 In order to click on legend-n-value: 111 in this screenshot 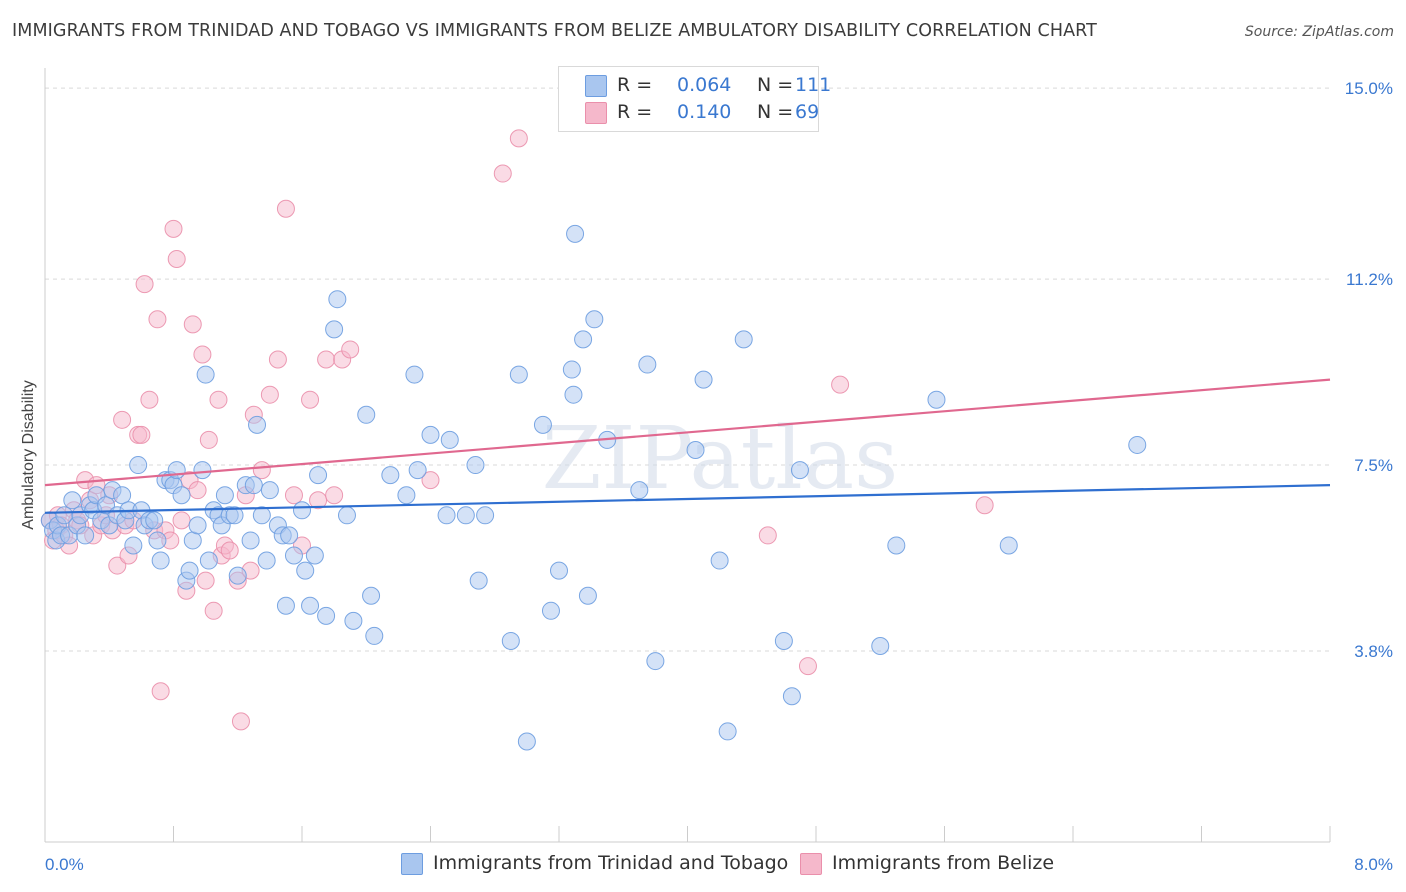, I will do `click(813, 85)`.